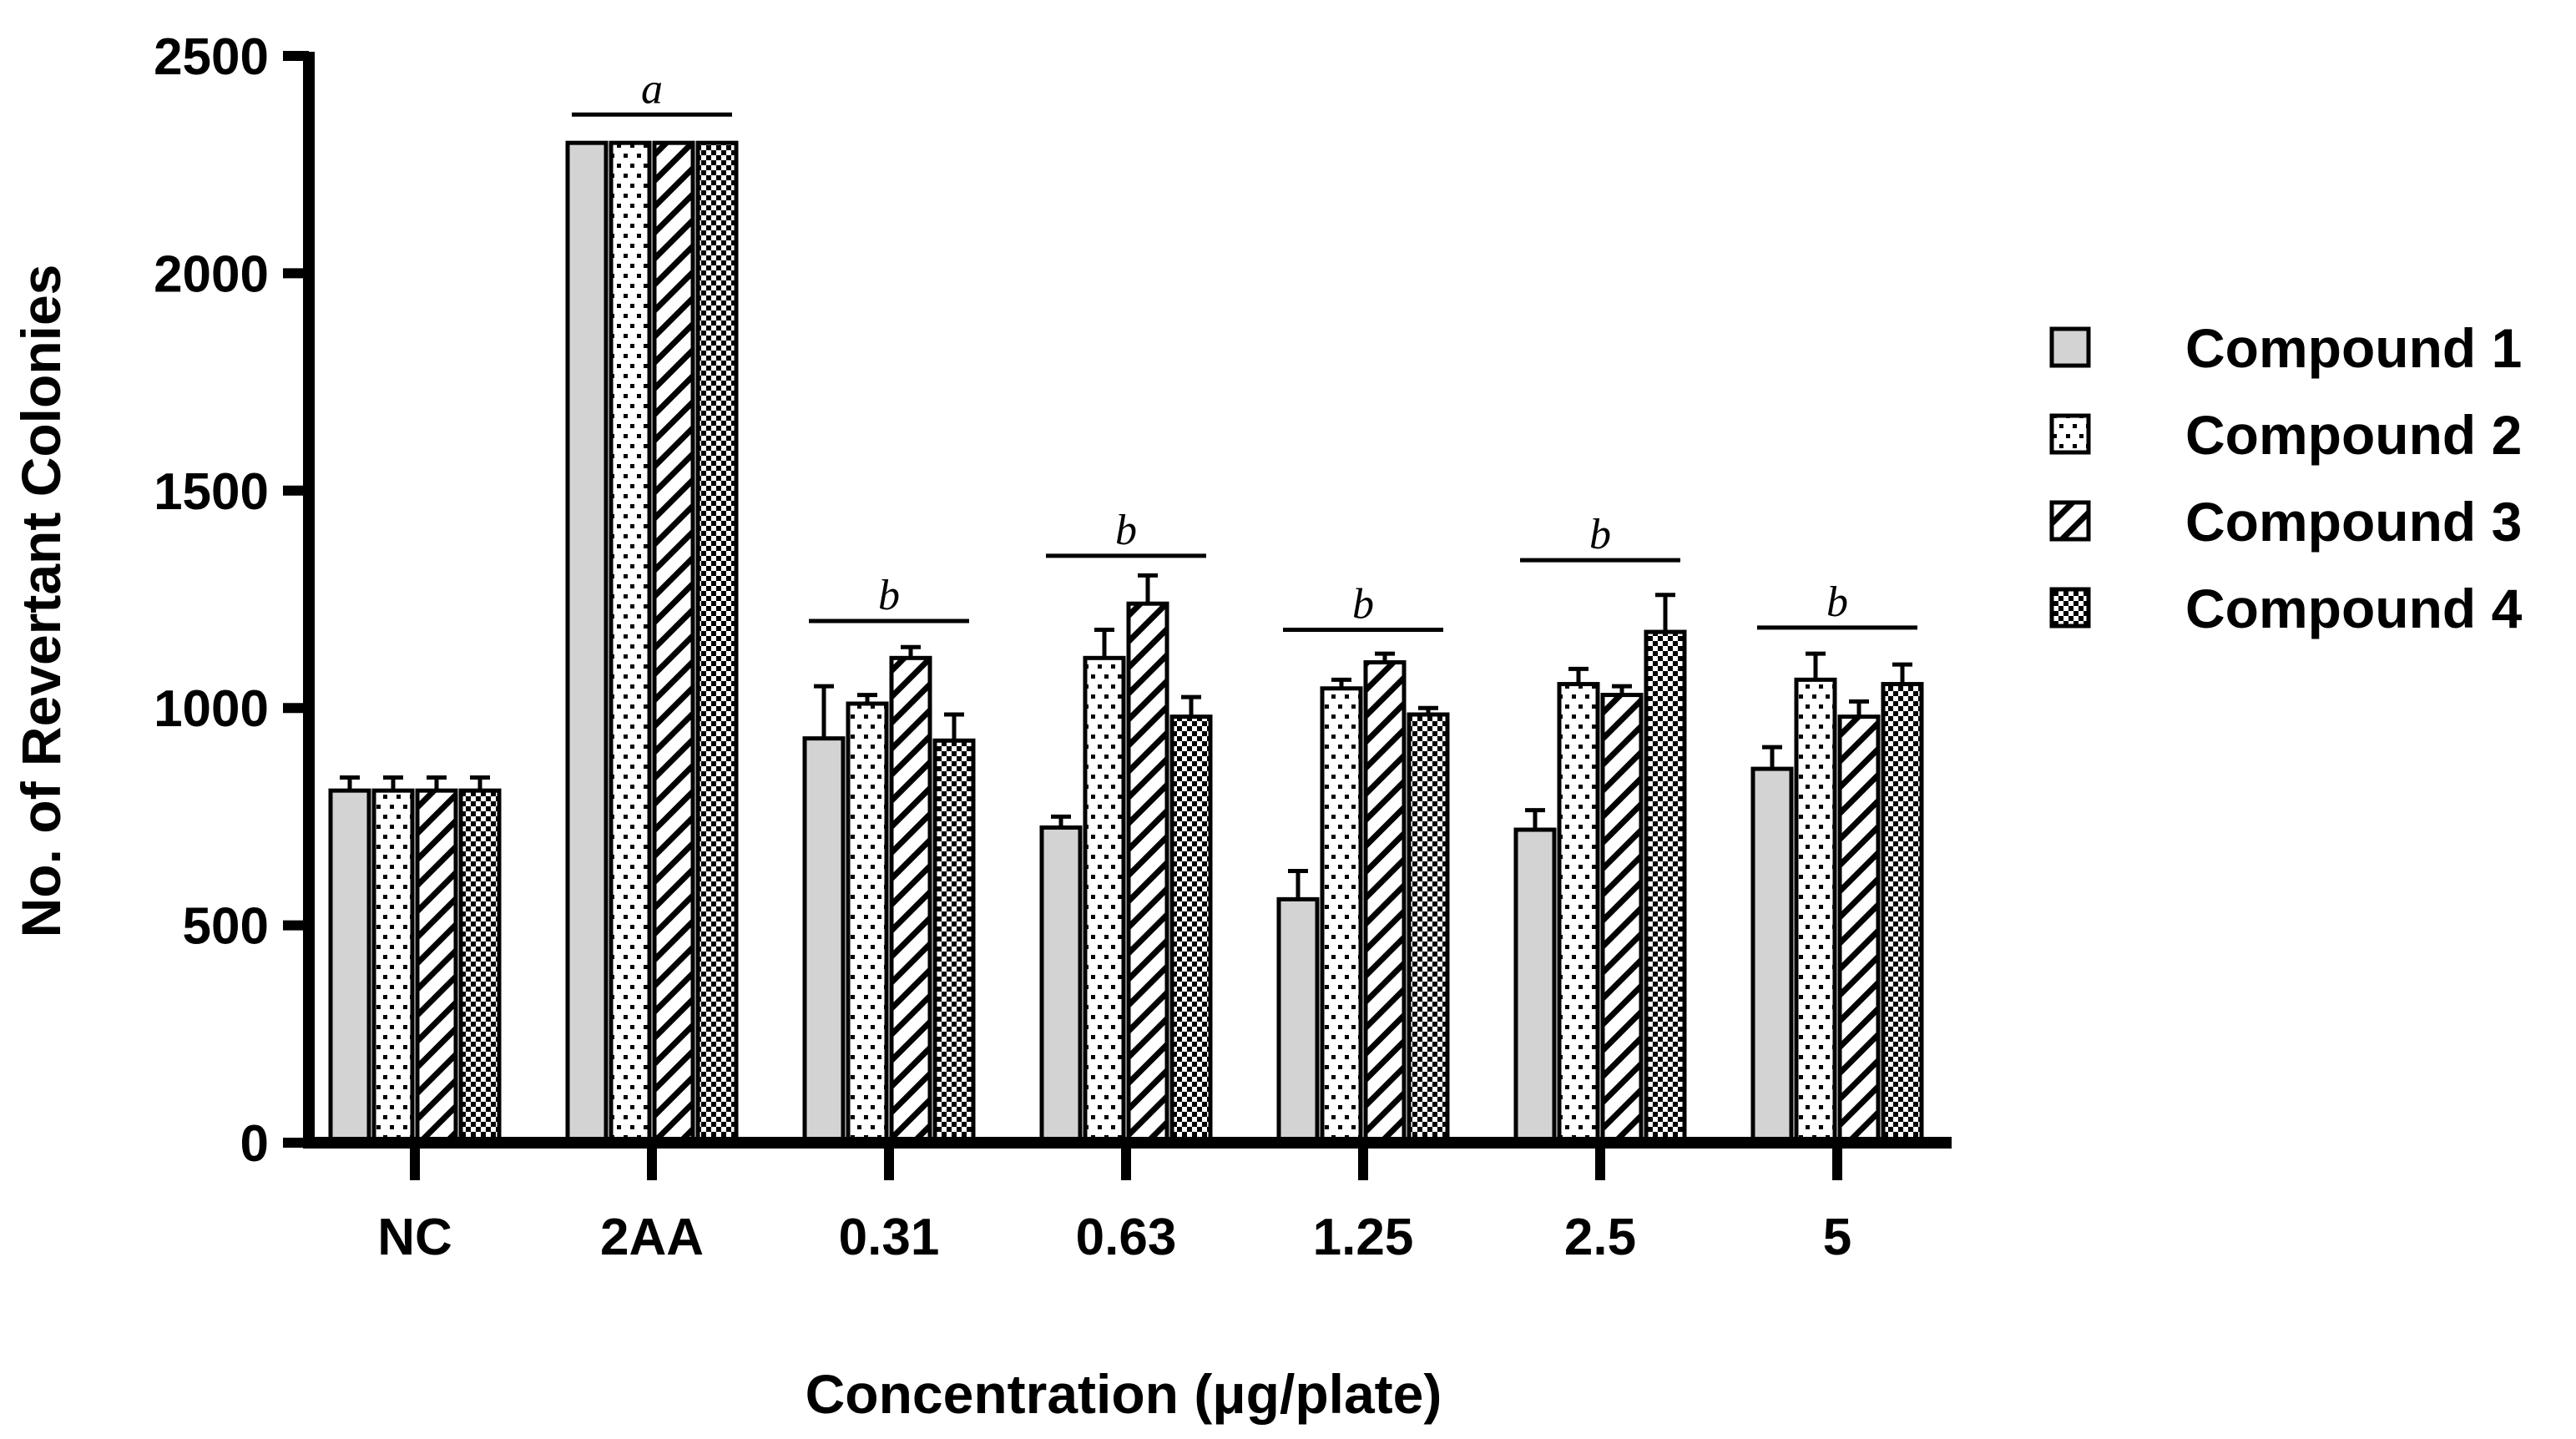 The image size is (2576, 1439). What do you see at coordinates (2353, 348) in the screenshot?
I see `legend-label-compound-1: Compound 1` at bounding box center [2353, 348].